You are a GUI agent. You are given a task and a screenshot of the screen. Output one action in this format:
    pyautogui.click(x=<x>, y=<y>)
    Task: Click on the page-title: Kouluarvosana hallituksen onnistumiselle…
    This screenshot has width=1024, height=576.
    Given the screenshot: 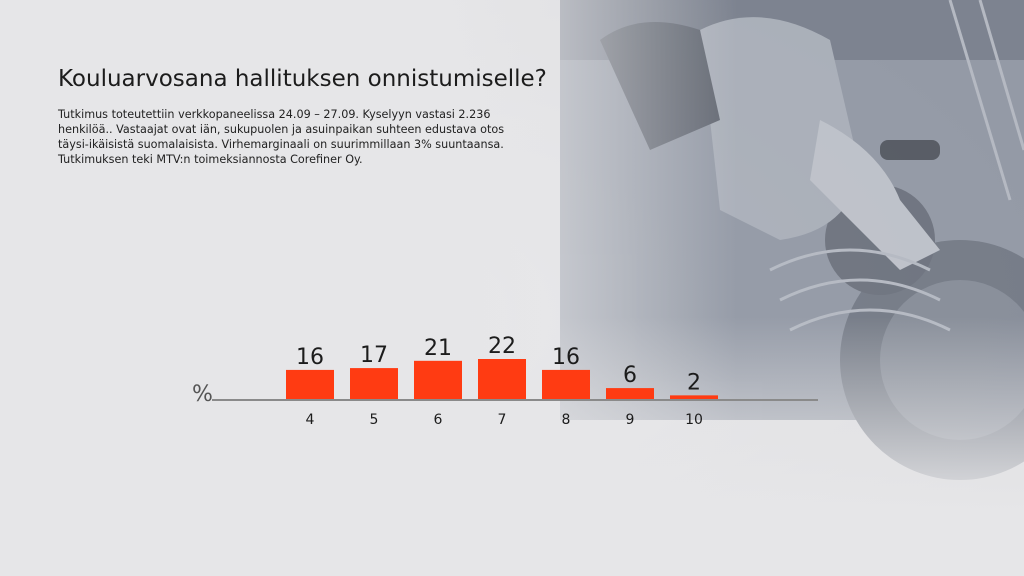 What is the action you would take?
    pyautogui.click(x=302, y=79)
    